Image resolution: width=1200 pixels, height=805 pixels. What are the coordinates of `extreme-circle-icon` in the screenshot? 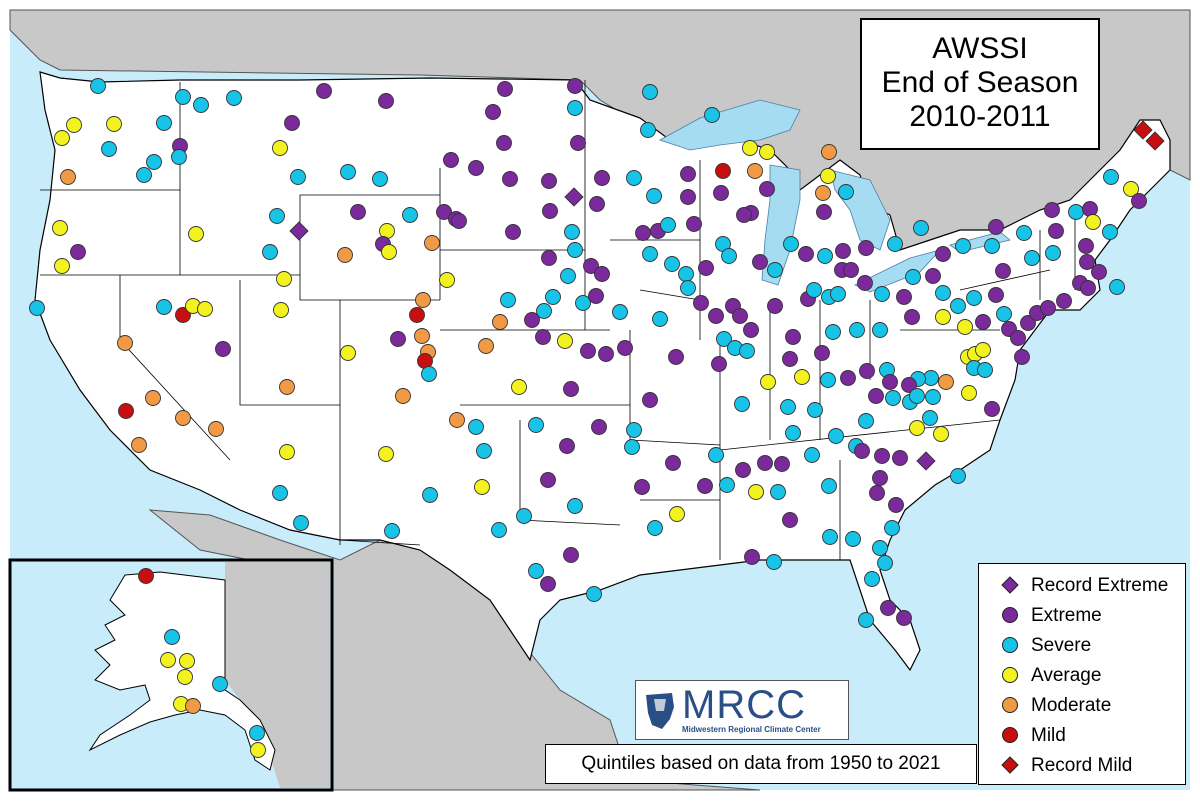 It's located at (1010, 615).